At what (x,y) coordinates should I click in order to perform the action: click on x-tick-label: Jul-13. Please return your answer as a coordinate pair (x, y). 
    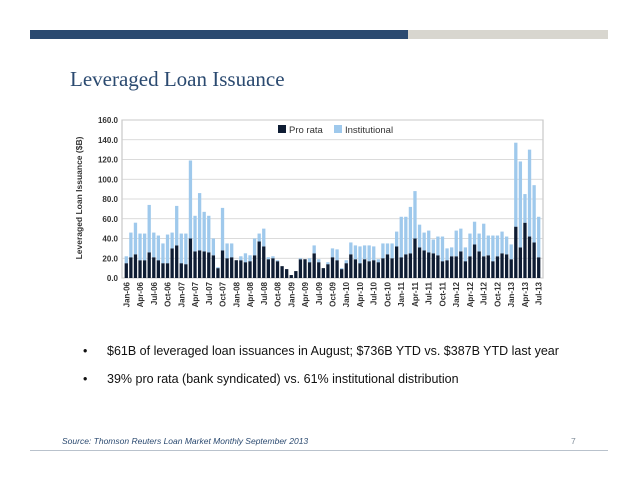
    Looking at the image, I should click on (539, 293).